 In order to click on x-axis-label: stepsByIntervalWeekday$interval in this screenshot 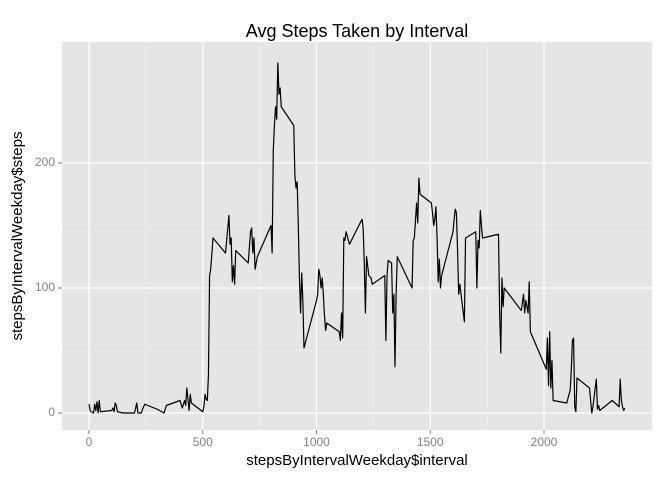, I will do `click(357, 460)`.